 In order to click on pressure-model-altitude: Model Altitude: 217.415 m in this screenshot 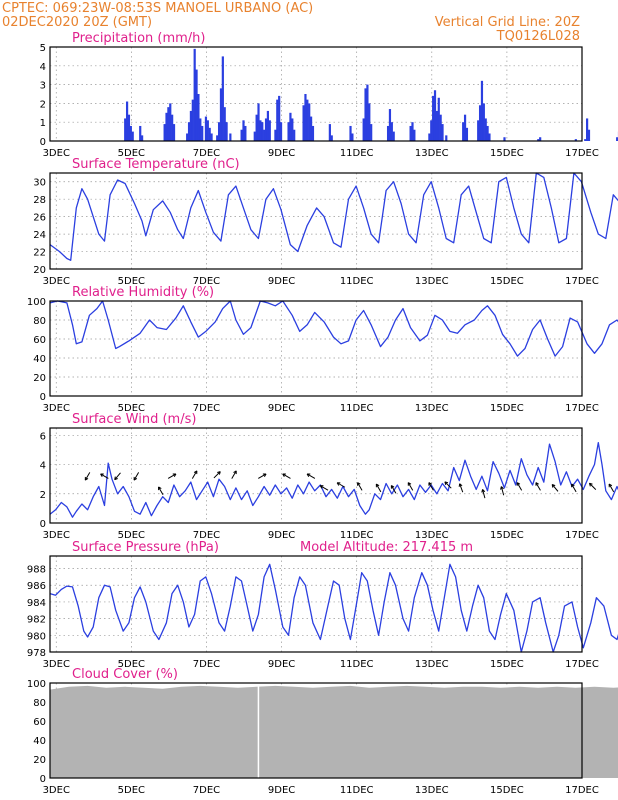, I will do `click(386, 547)`.